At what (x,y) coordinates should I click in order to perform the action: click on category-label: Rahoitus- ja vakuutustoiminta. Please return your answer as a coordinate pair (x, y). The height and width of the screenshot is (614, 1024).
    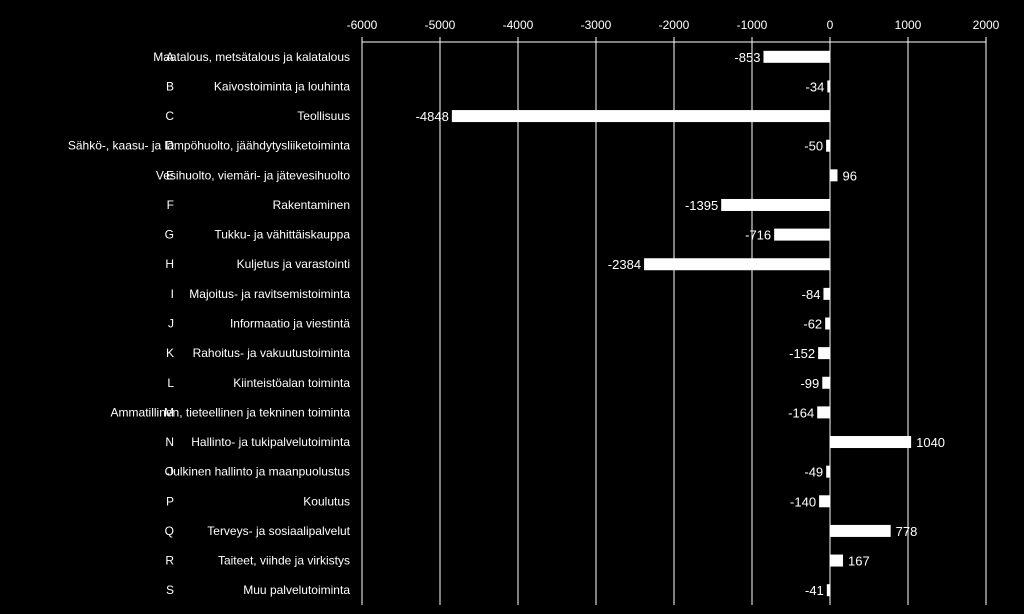
    Looking at the image, I should click on (272, 353).